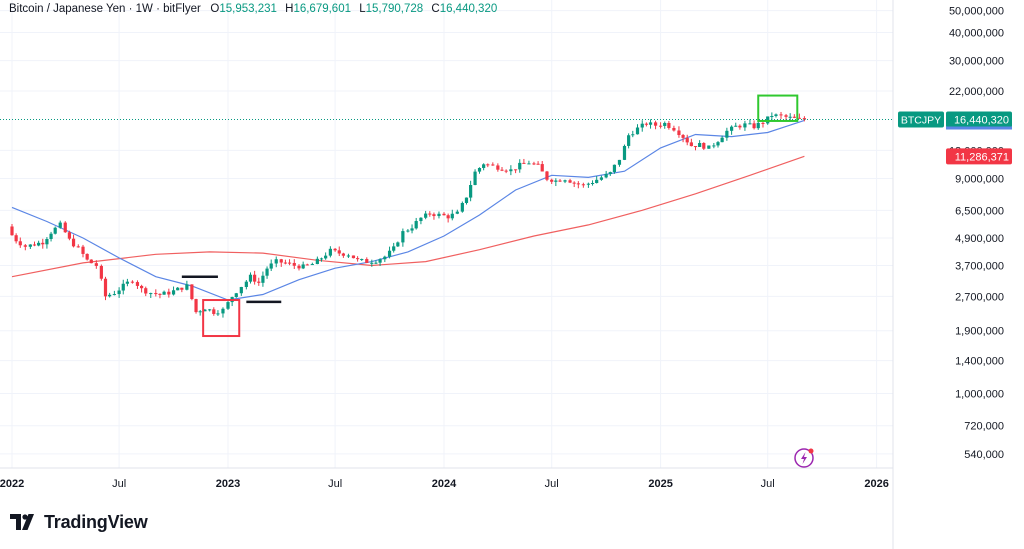  What do you see at coordinates (79, 522) in the screenshot?
I see `tradingview-logo: TradingView` at bounding box center [79, 522].